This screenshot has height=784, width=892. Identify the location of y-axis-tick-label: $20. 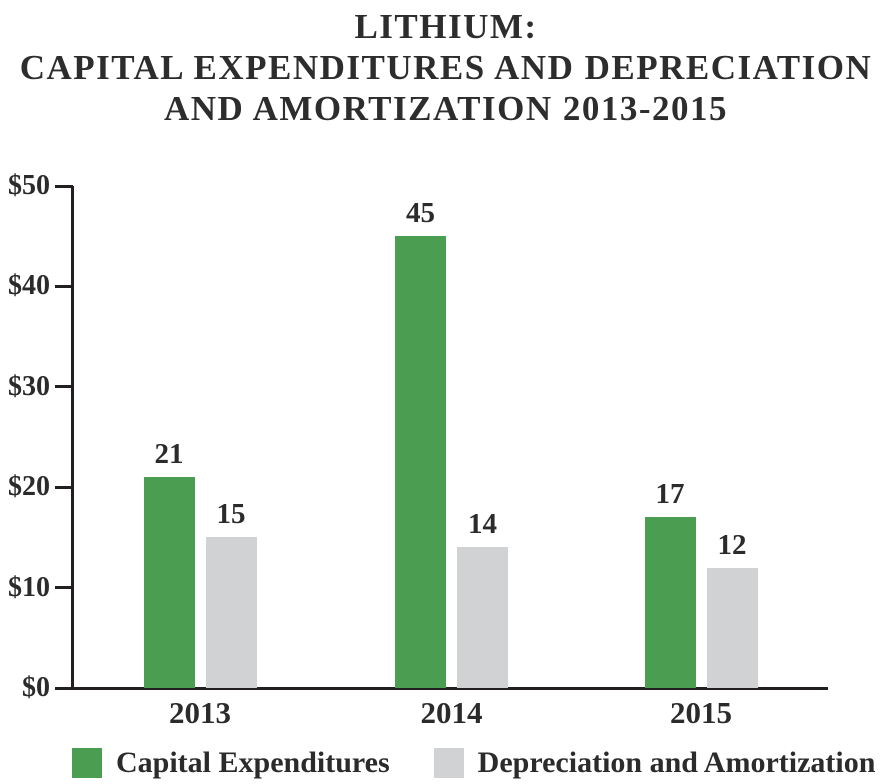
(29, 487).